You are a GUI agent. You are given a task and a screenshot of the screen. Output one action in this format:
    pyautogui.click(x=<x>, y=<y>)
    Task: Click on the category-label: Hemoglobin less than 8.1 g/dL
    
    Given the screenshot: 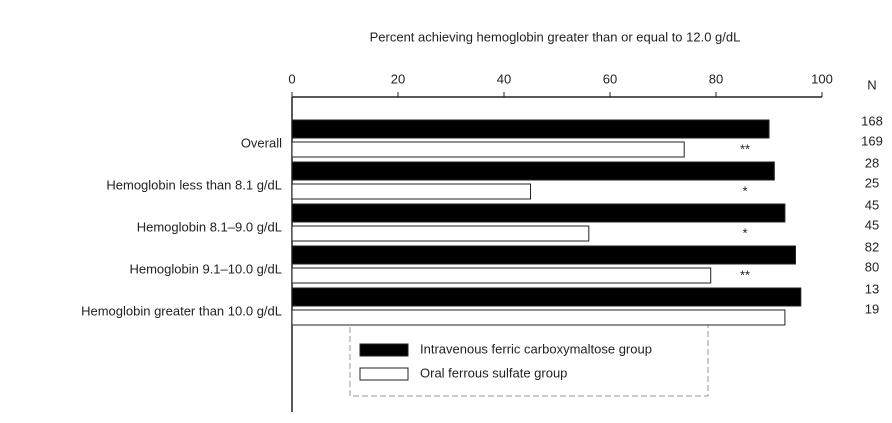 What is the action you would take?
    pyautogui.click(x=194, y=184)
    